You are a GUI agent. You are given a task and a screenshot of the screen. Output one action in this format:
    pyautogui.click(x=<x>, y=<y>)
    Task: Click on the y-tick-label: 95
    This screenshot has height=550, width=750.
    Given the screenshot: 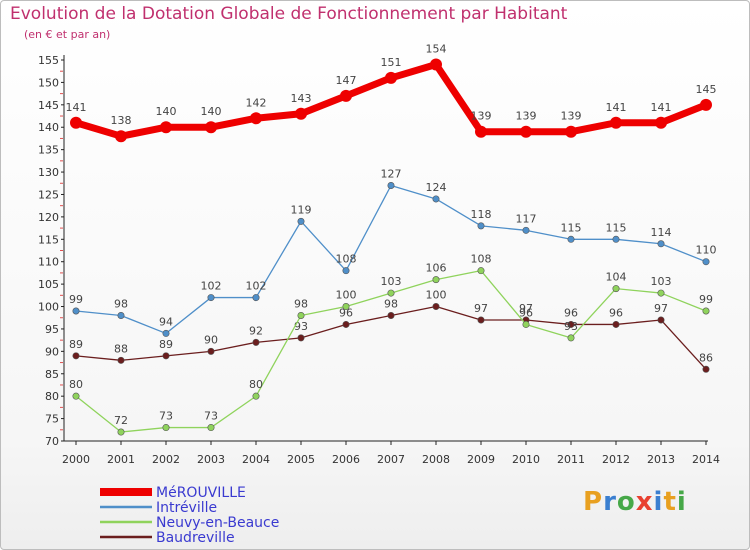 What is the action you would take?
    pyautogui.click(x=52, y=329)
    